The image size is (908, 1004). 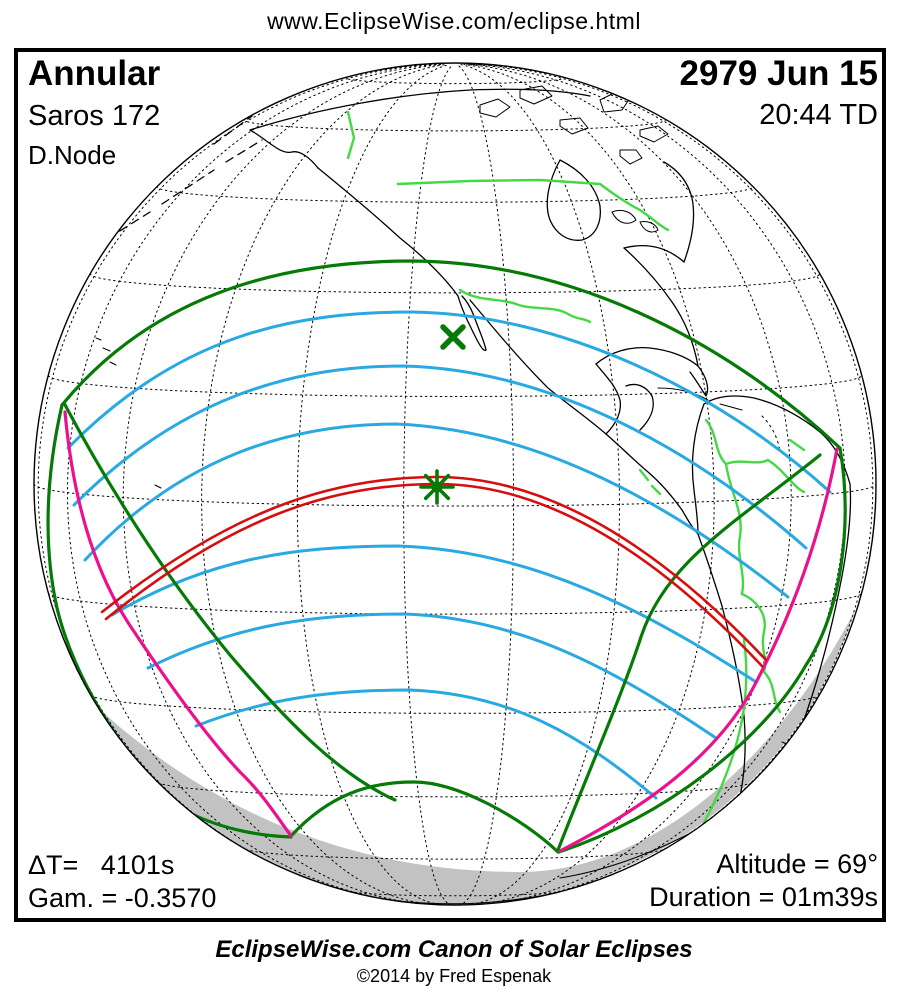 I want to click on greatest-eclipse-asterisk-marker, so click(x=437, y=487).